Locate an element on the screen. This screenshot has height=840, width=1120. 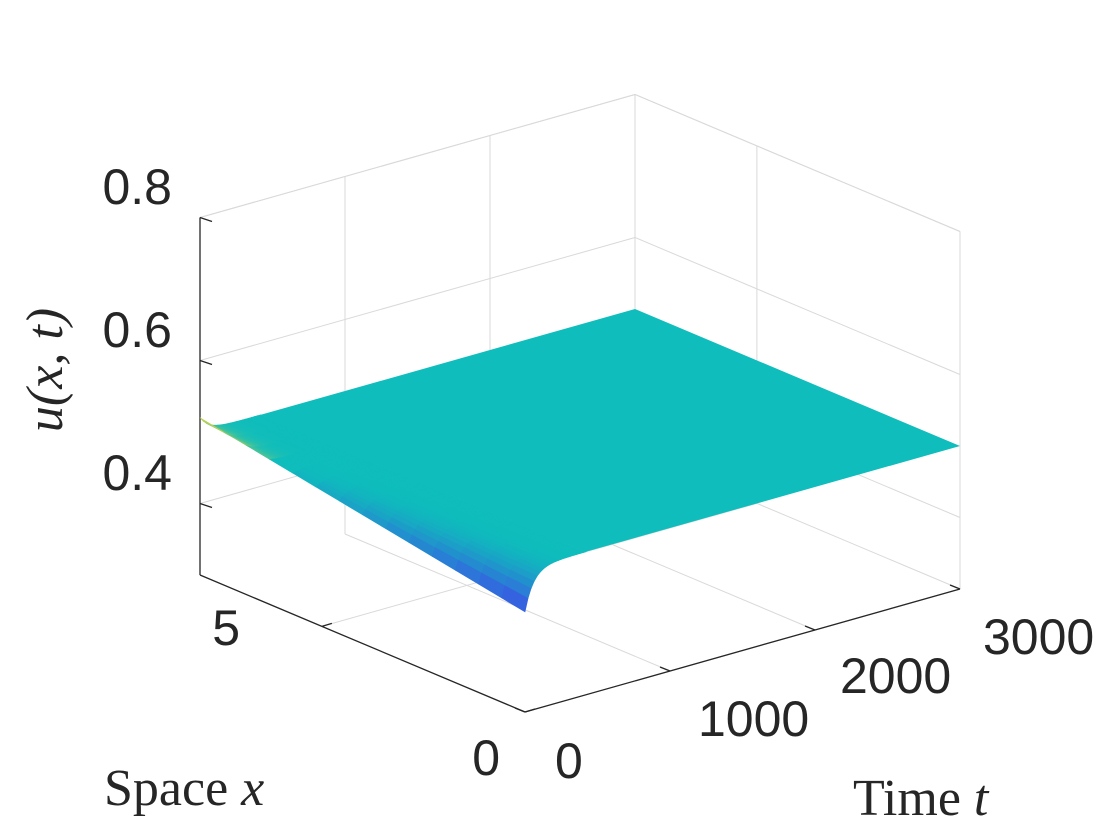
z-tick-label-2: 0.8 is located at coordinates (137, 187).